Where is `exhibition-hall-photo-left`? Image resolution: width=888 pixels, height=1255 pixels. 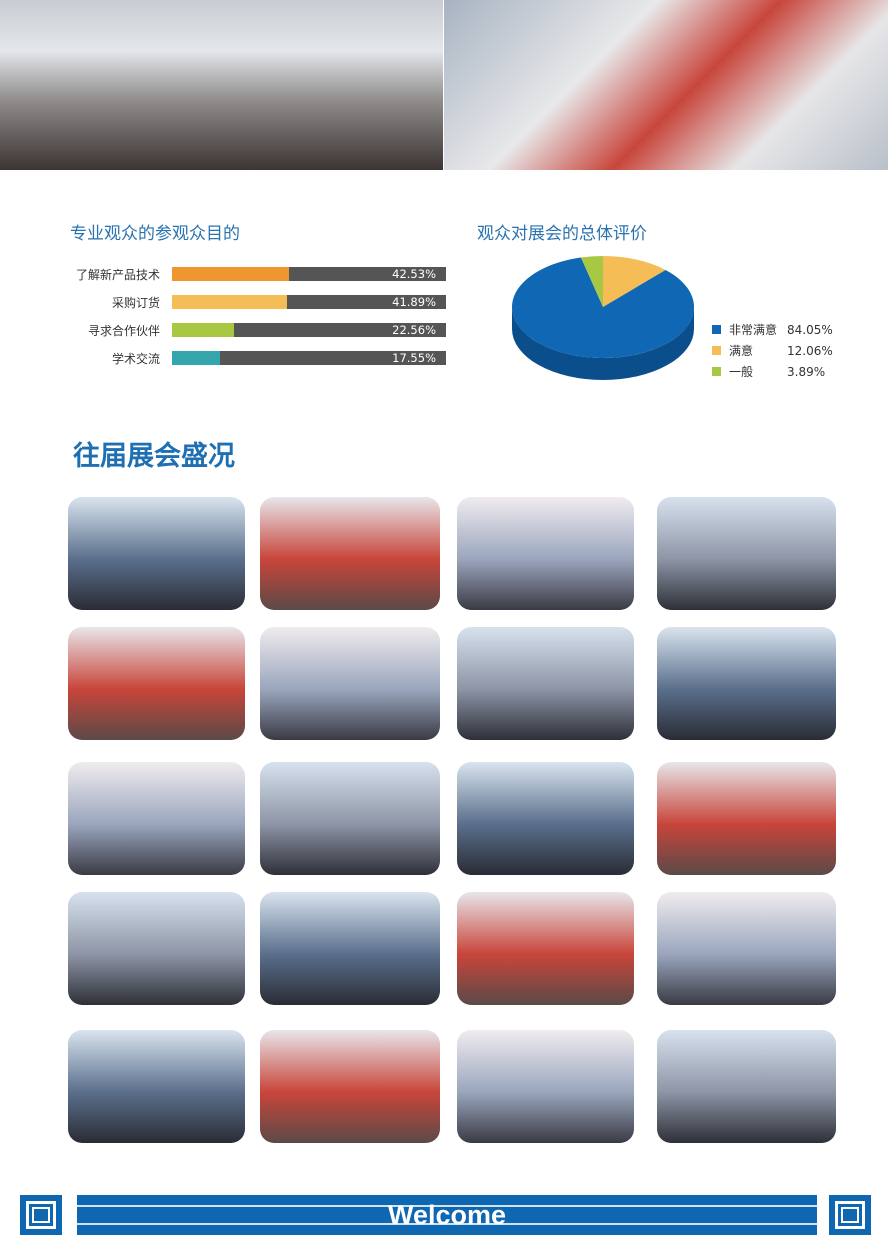 exhibition-hall-photo-left is located at coordinates (221, 85).